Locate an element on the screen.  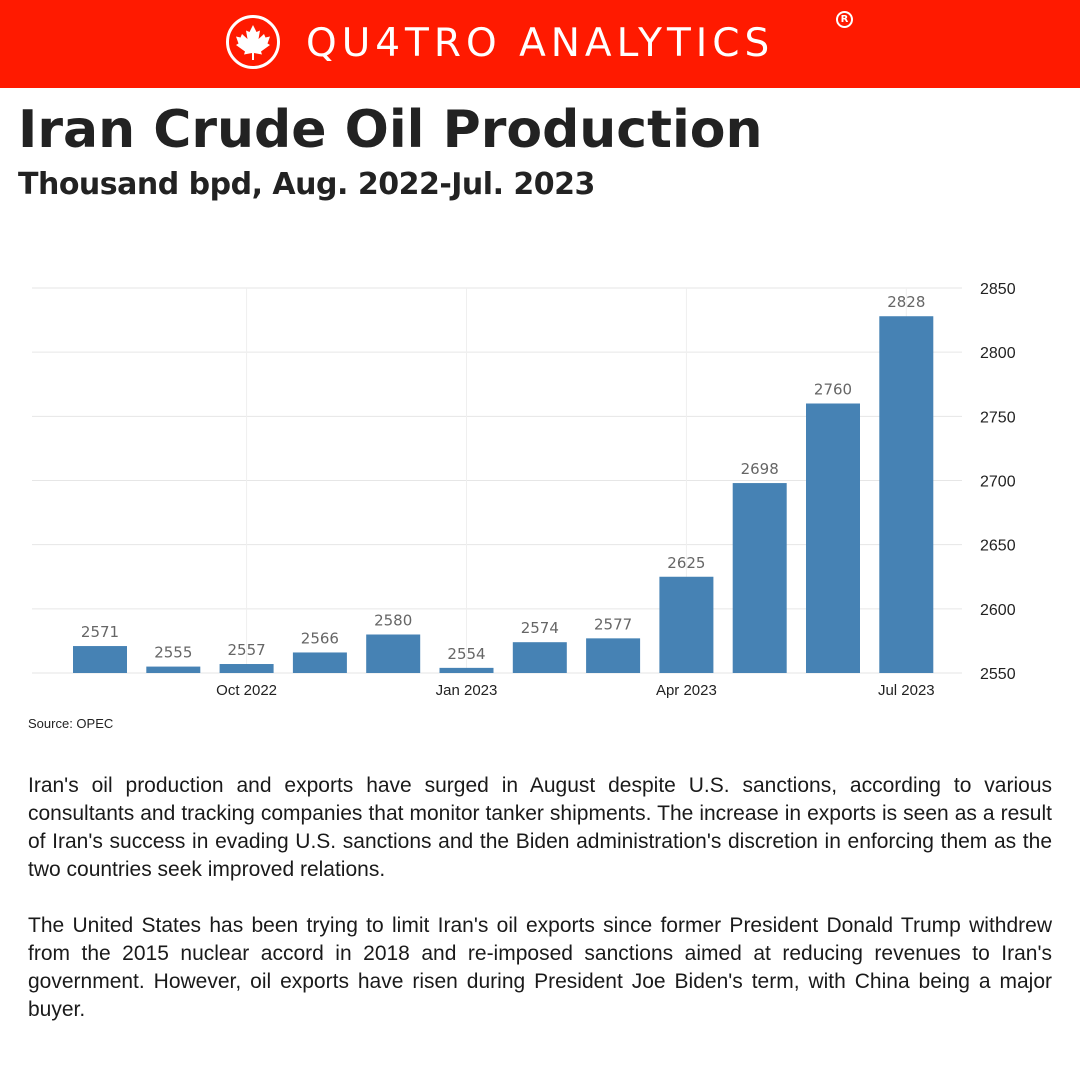
data-label: 2566 is located at coordinates (320, 638).